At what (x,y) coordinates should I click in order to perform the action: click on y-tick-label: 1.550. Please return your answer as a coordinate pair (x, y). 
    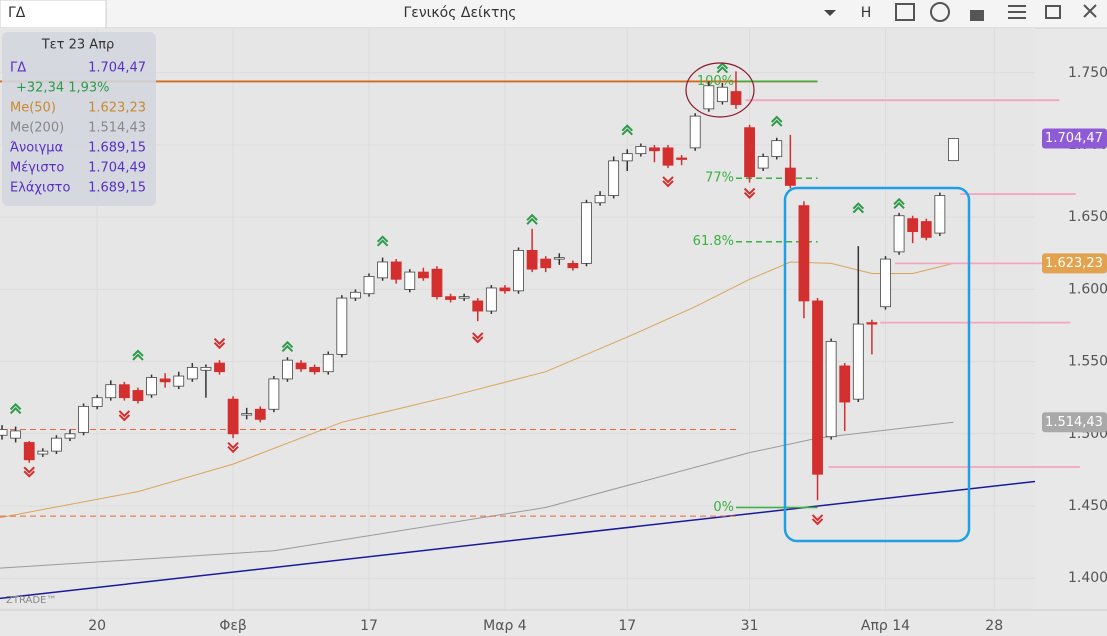
    Looking at the image, I should click on (1087, 362).